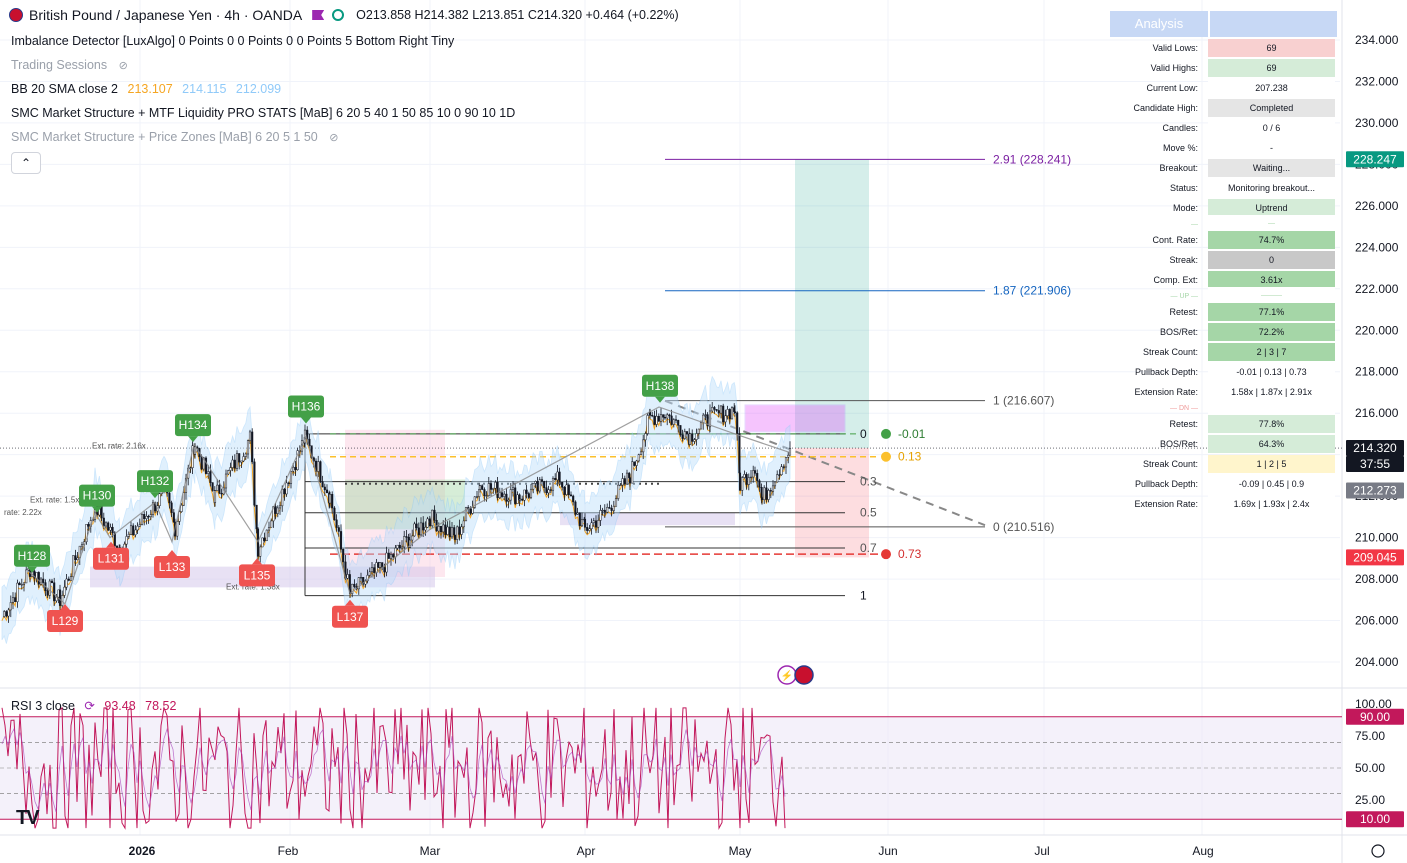 The height and width of the screenshot is (863, 1407). What do you see at coordinates (28, 818) in the screenshot?
I see `tradingview-logo: TV` at bounding box center [28, 818].